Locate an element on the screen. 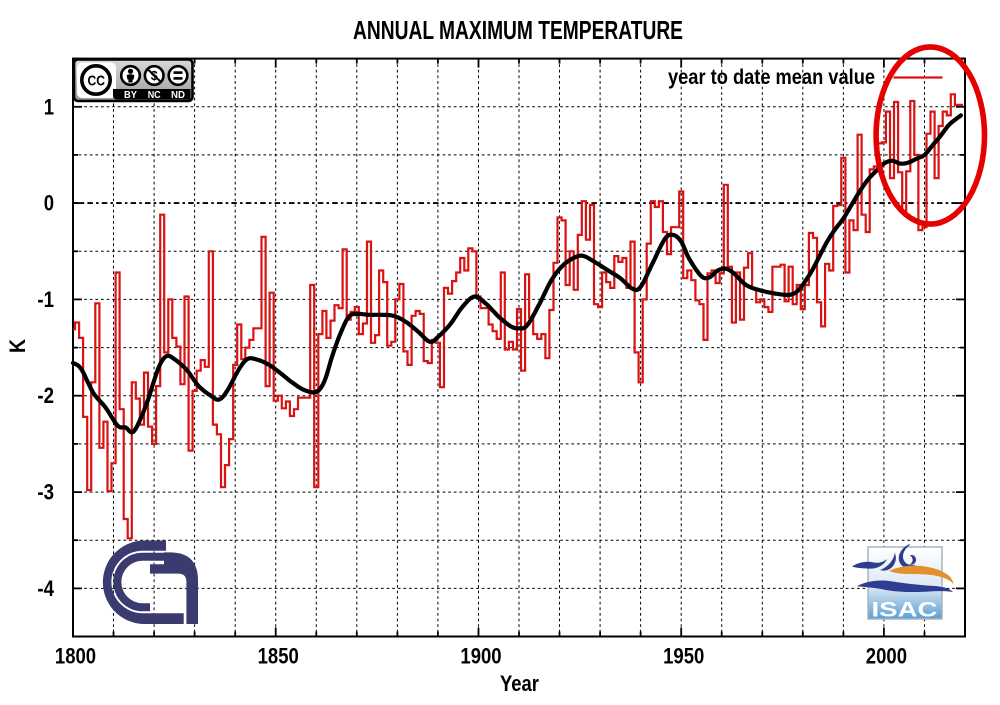  svg-text: -4 is located at coordinates (45, 588).